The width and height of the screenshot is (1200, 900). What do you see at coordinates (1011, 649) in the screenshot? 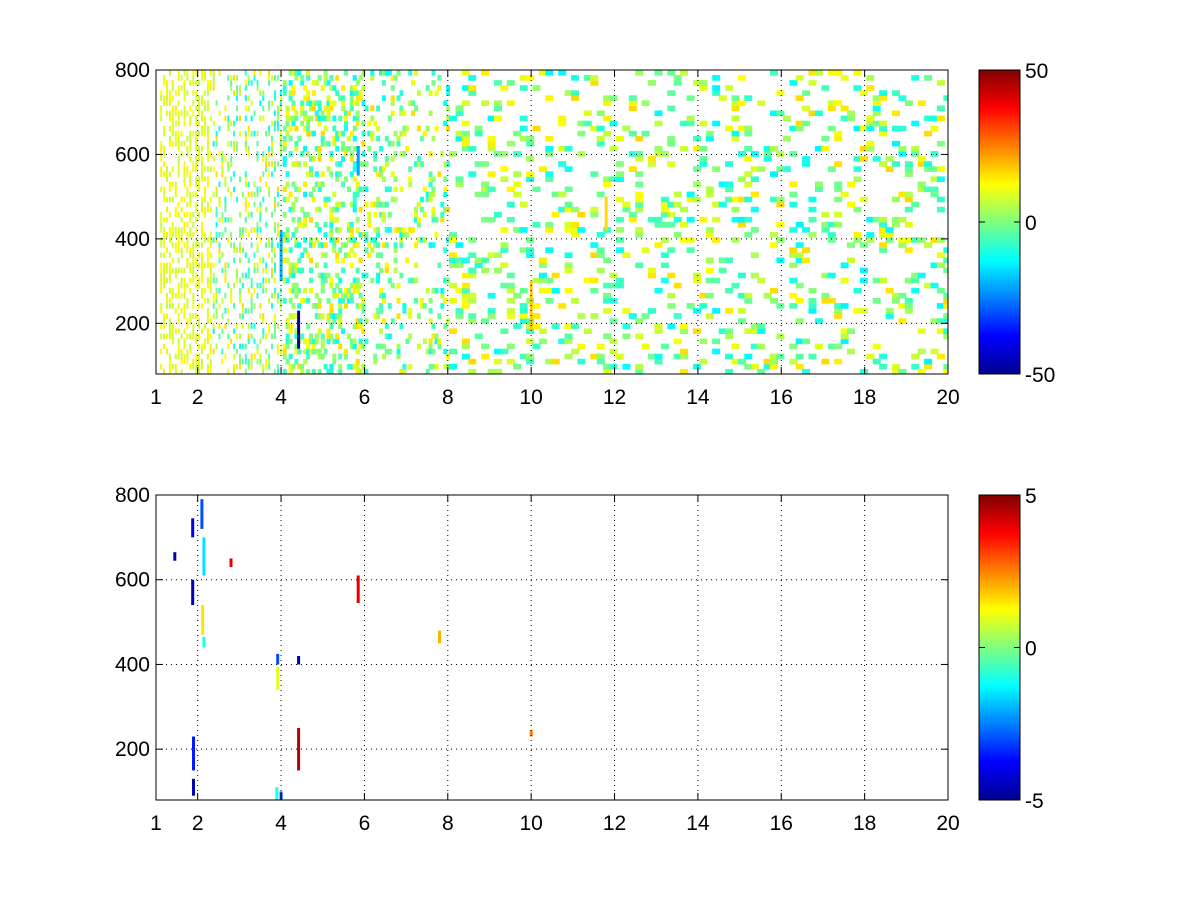
I see `bottom-colorbar-ticks: 50-5` at bounding box center [1011, 649].